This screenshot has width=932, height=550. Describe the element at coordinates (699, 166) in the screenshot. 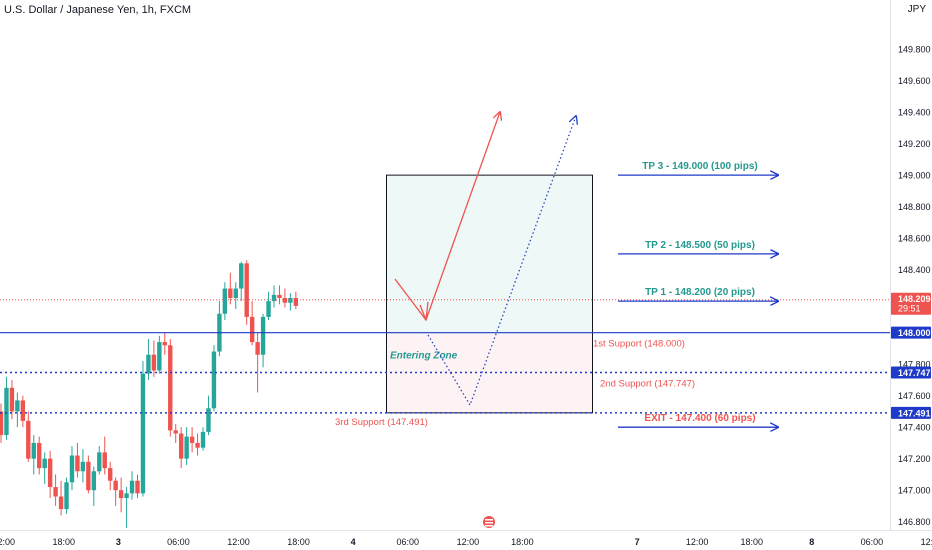

I see `target-label: TP 3 - 149.000 (100 pips)` at that location.